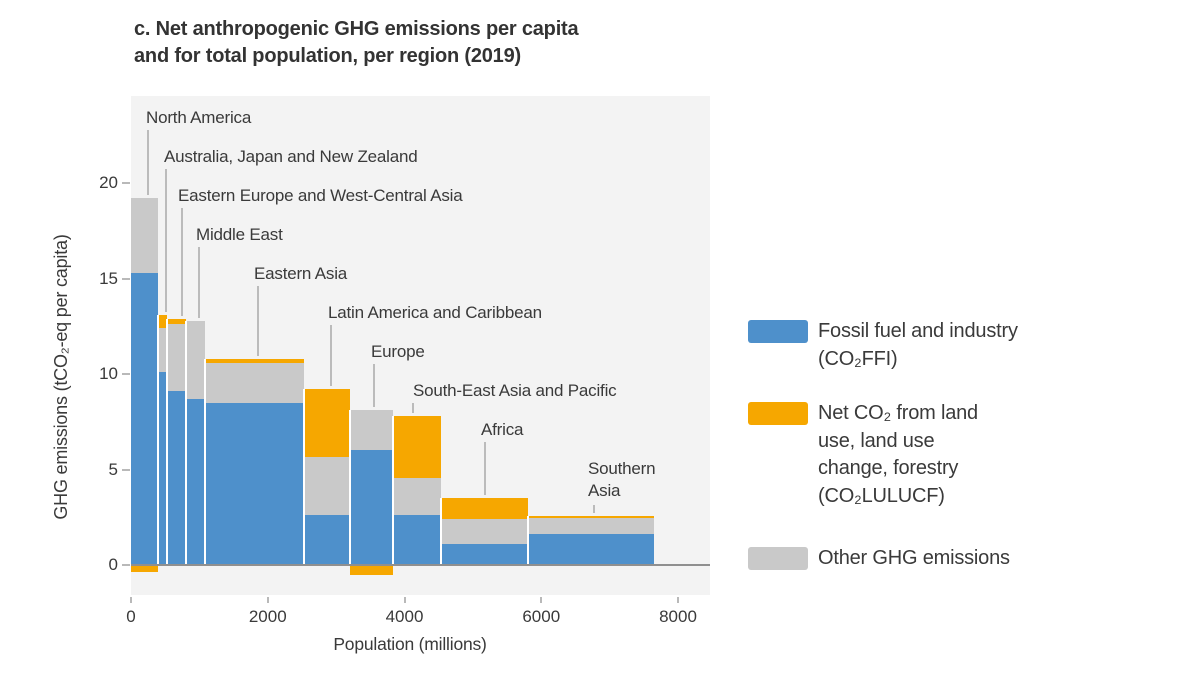  Describe the element at coordinates (291, 156) in the screenshot. I see `region-label: Australia, Japan and New Zealand` at that location.